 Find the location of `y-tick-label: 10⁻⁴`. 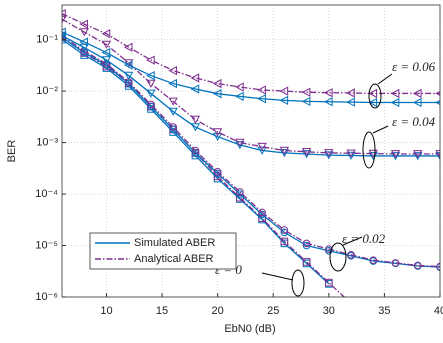

y-tick-label: 10⁻⁴ is located at coordinates (46, 194).